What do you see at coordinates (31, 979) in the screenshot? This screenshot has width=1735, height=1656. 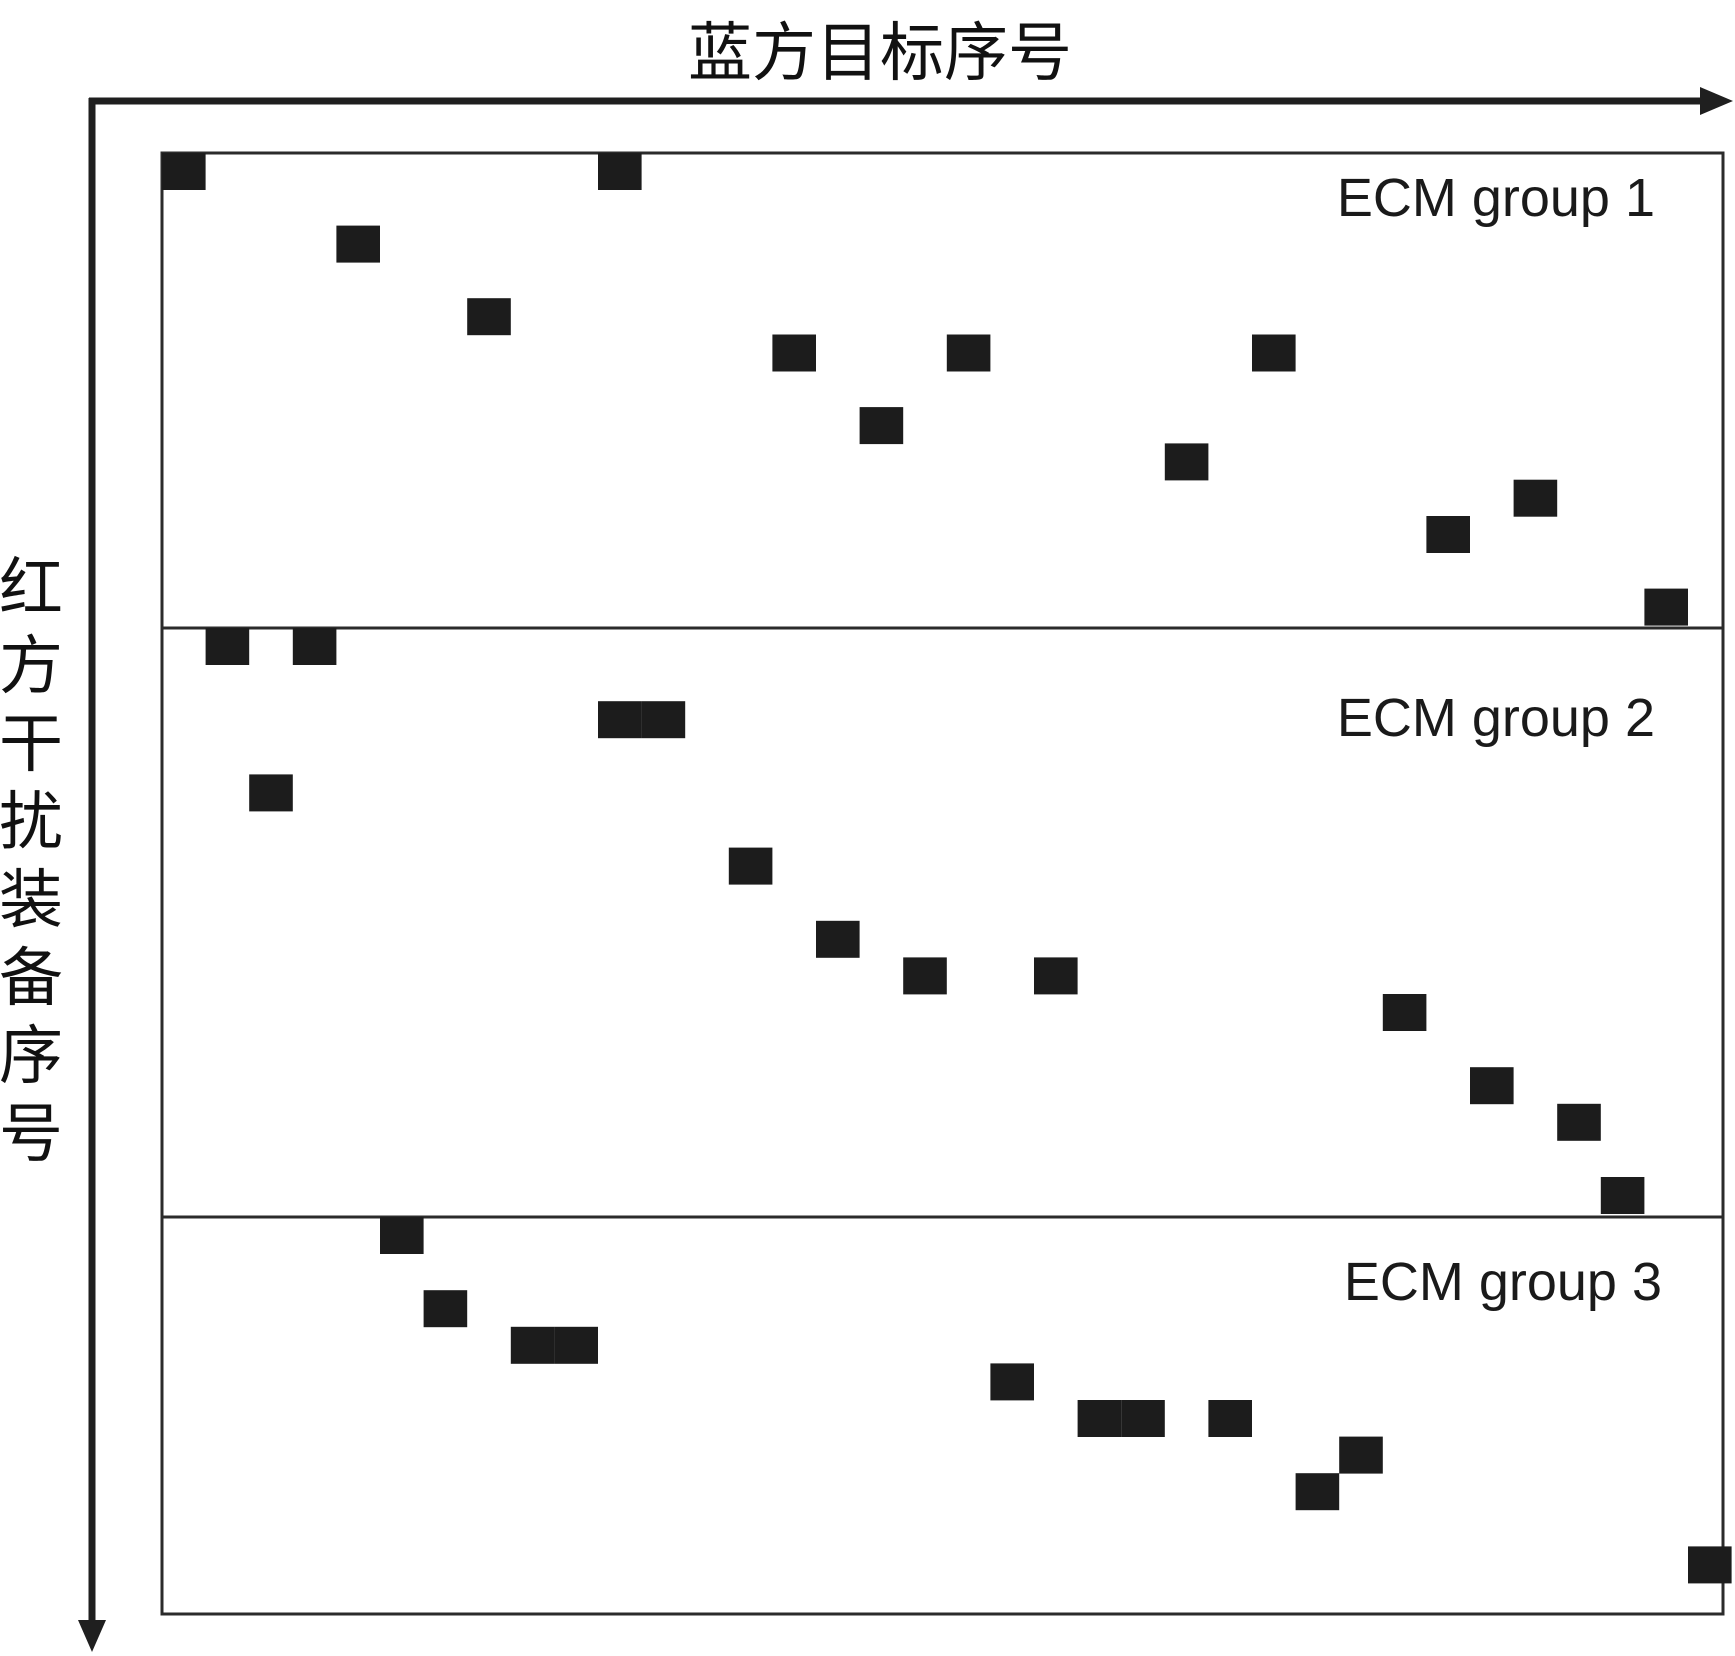 I see `y-axis-title-char: 备` at bounding box center [31, 979].